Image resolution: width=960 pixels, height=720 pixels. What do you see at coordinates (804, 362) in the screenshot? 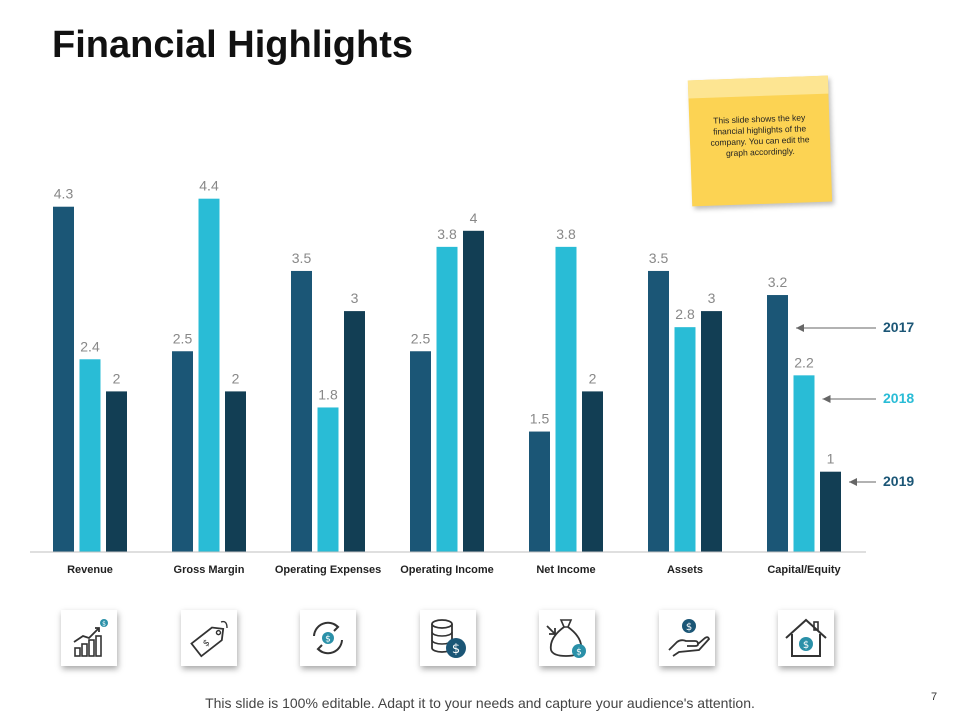
I see `data-label-capital-equity-2018: 2.2` at bounding box center [804, 362].